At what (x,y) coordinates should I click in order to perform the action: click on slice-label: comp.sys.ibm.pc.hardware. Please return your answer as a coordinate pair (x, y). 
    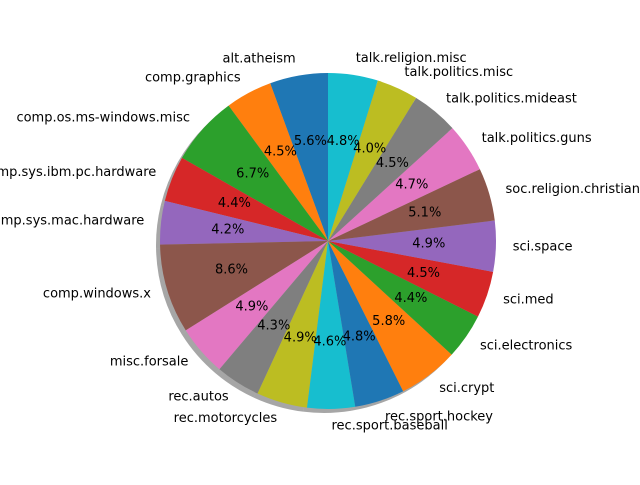
    Looking at the image, I should click on (78, 172).